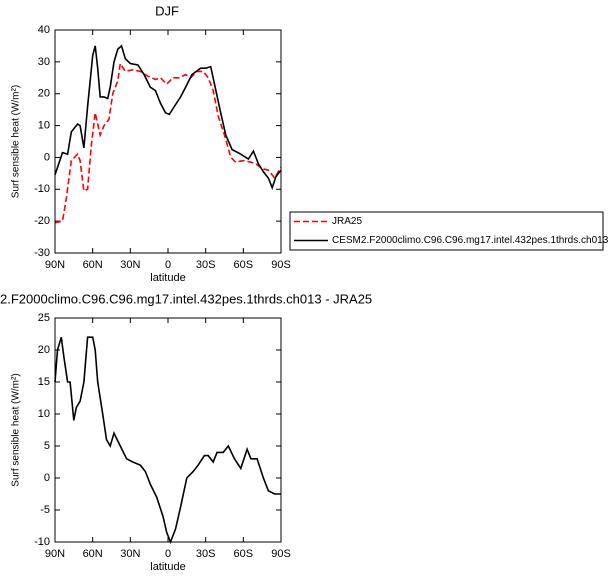  What do you see at coordinates (44, 30) in the screenshot?
I see `y-tick-label: 40` at bounding box center [44, 30].